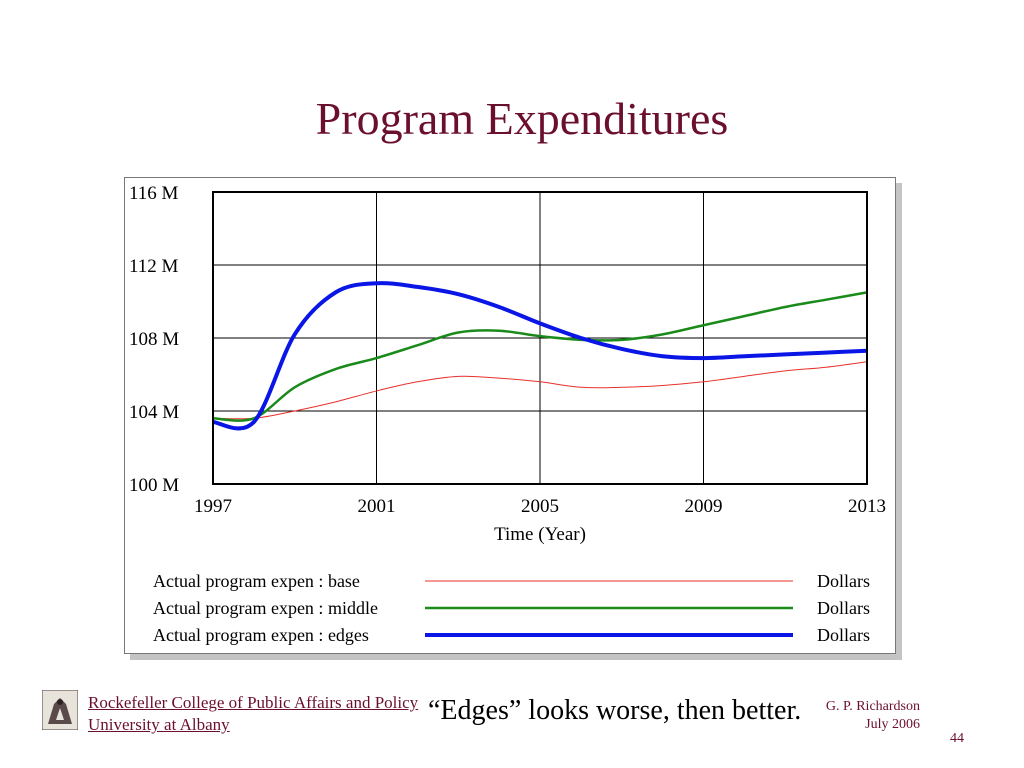 This screenshot has height=768, width=1024. I want to click on university-name-link: University at Albany, so click(159, 724).